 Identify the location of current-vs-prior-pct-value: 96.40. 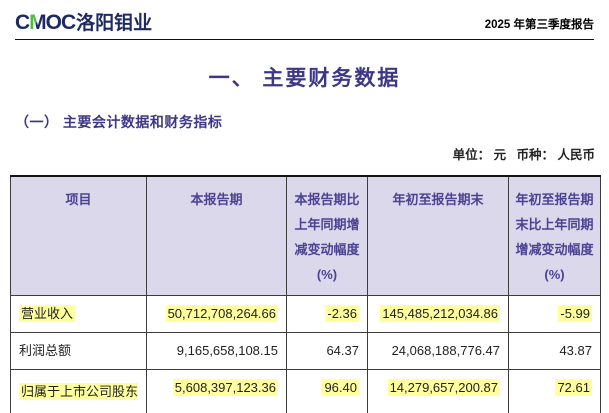
(327, 391).